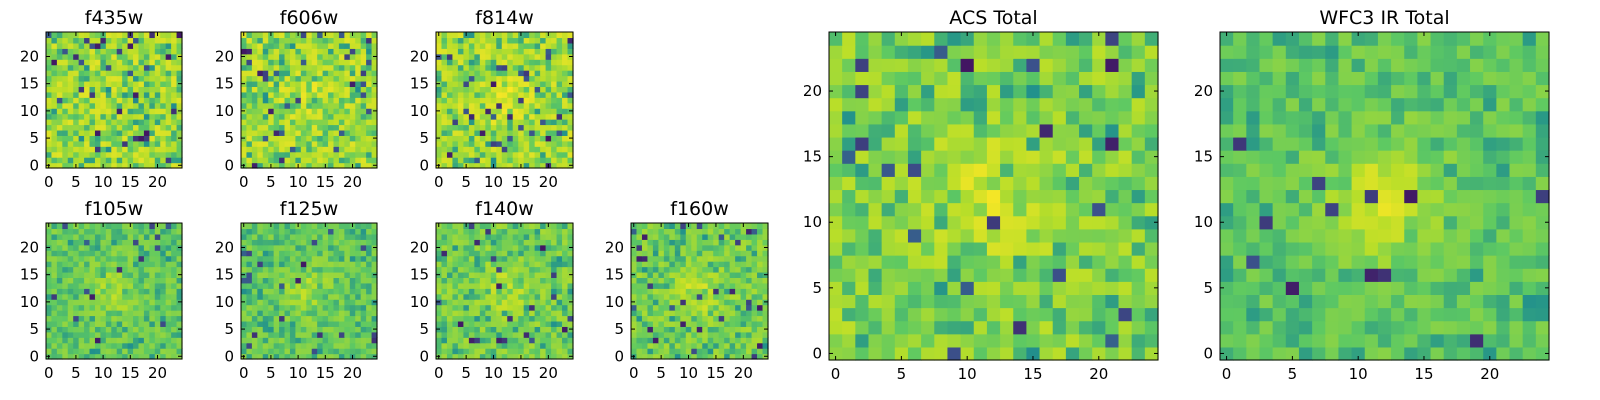 The width and height of the screenshot is (1600, 400). What do you see at coordinates (224, 111) in the screenshot?
I see `y-tick-label: 10` at bounding box center [224, 111].